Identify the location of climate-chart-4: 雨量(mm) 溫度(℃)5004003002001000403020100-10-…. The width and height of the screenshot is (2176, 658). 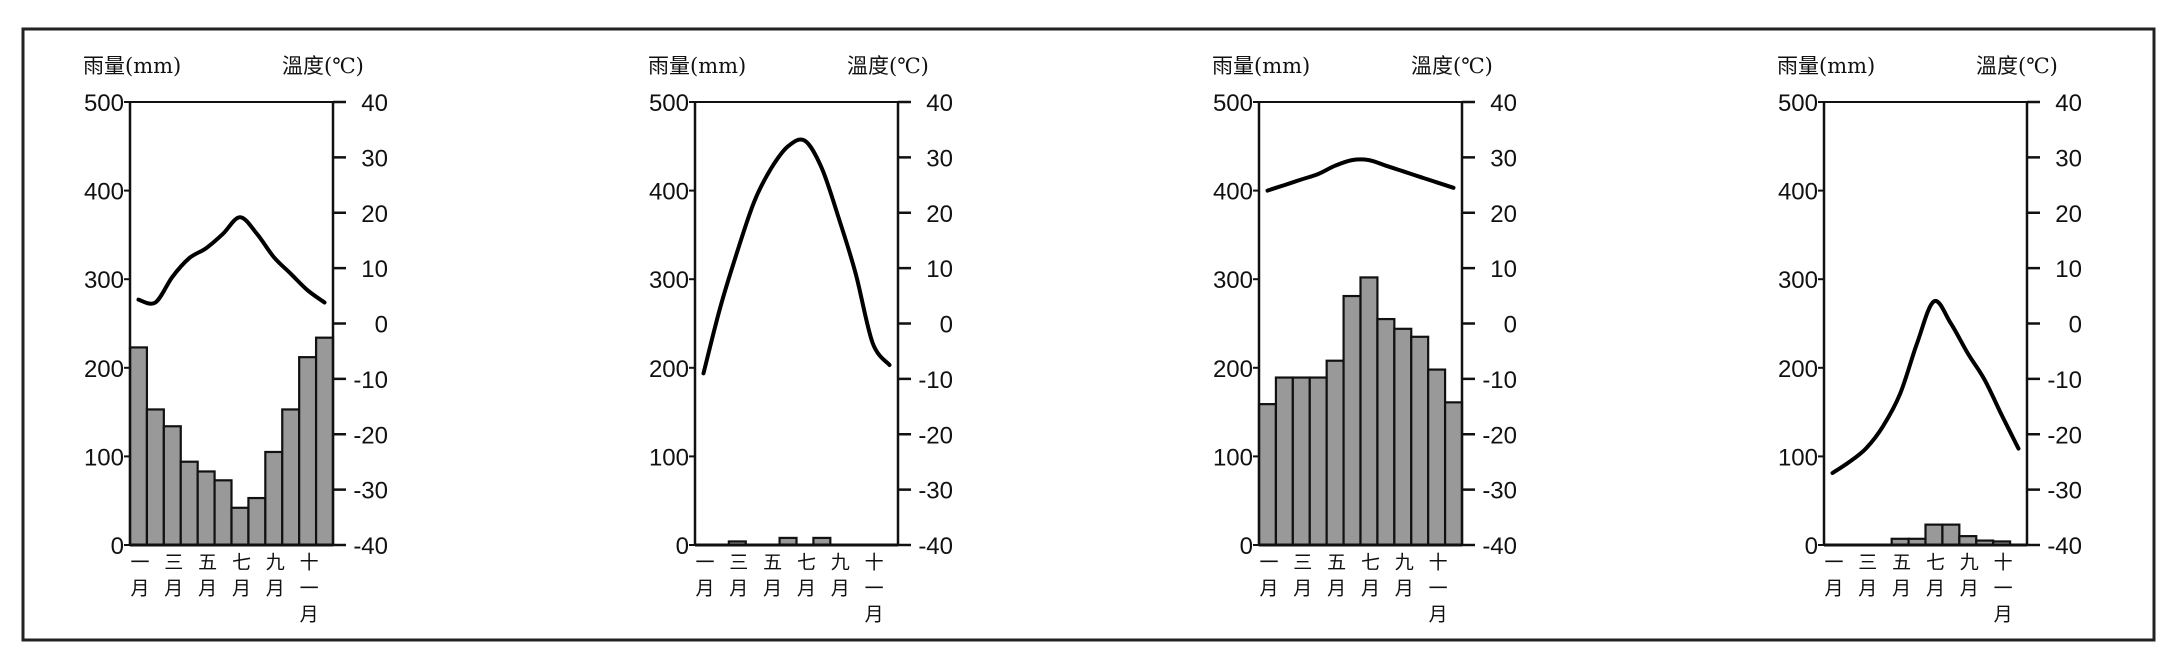
(1929, 342).